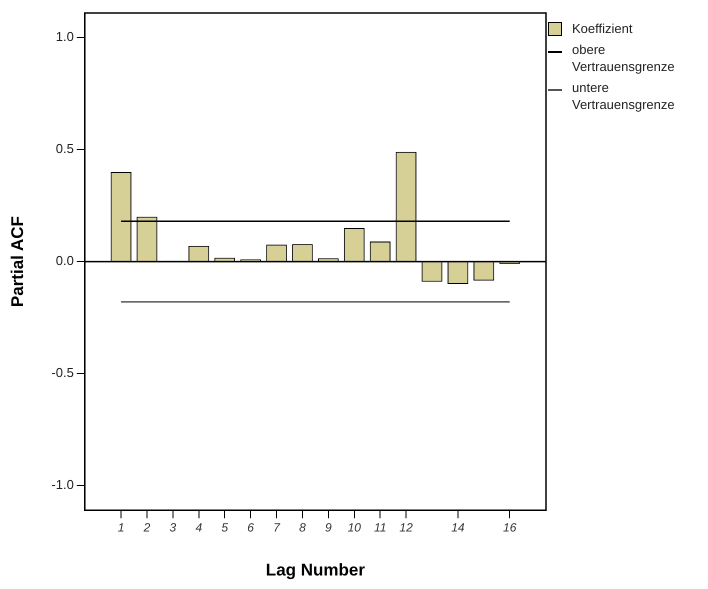  Describe the element at coordinates (121, 527) in the screenshot. I see `x-tick-label: 1` at that location.